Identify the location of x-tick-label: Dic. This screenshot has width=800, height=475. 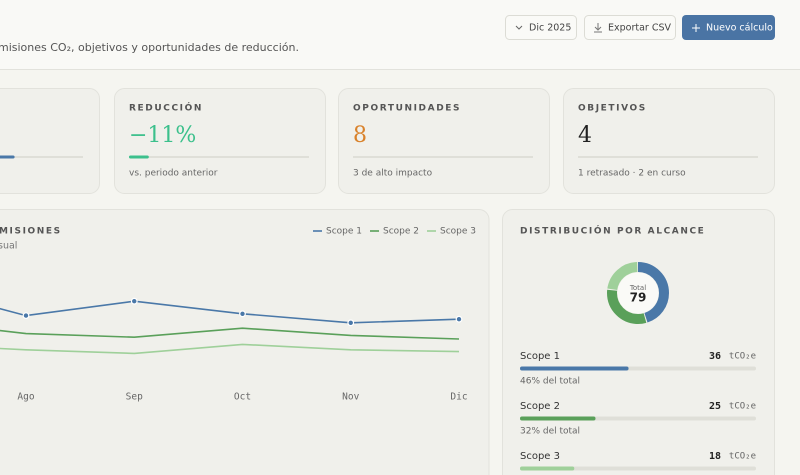
(458, 397).